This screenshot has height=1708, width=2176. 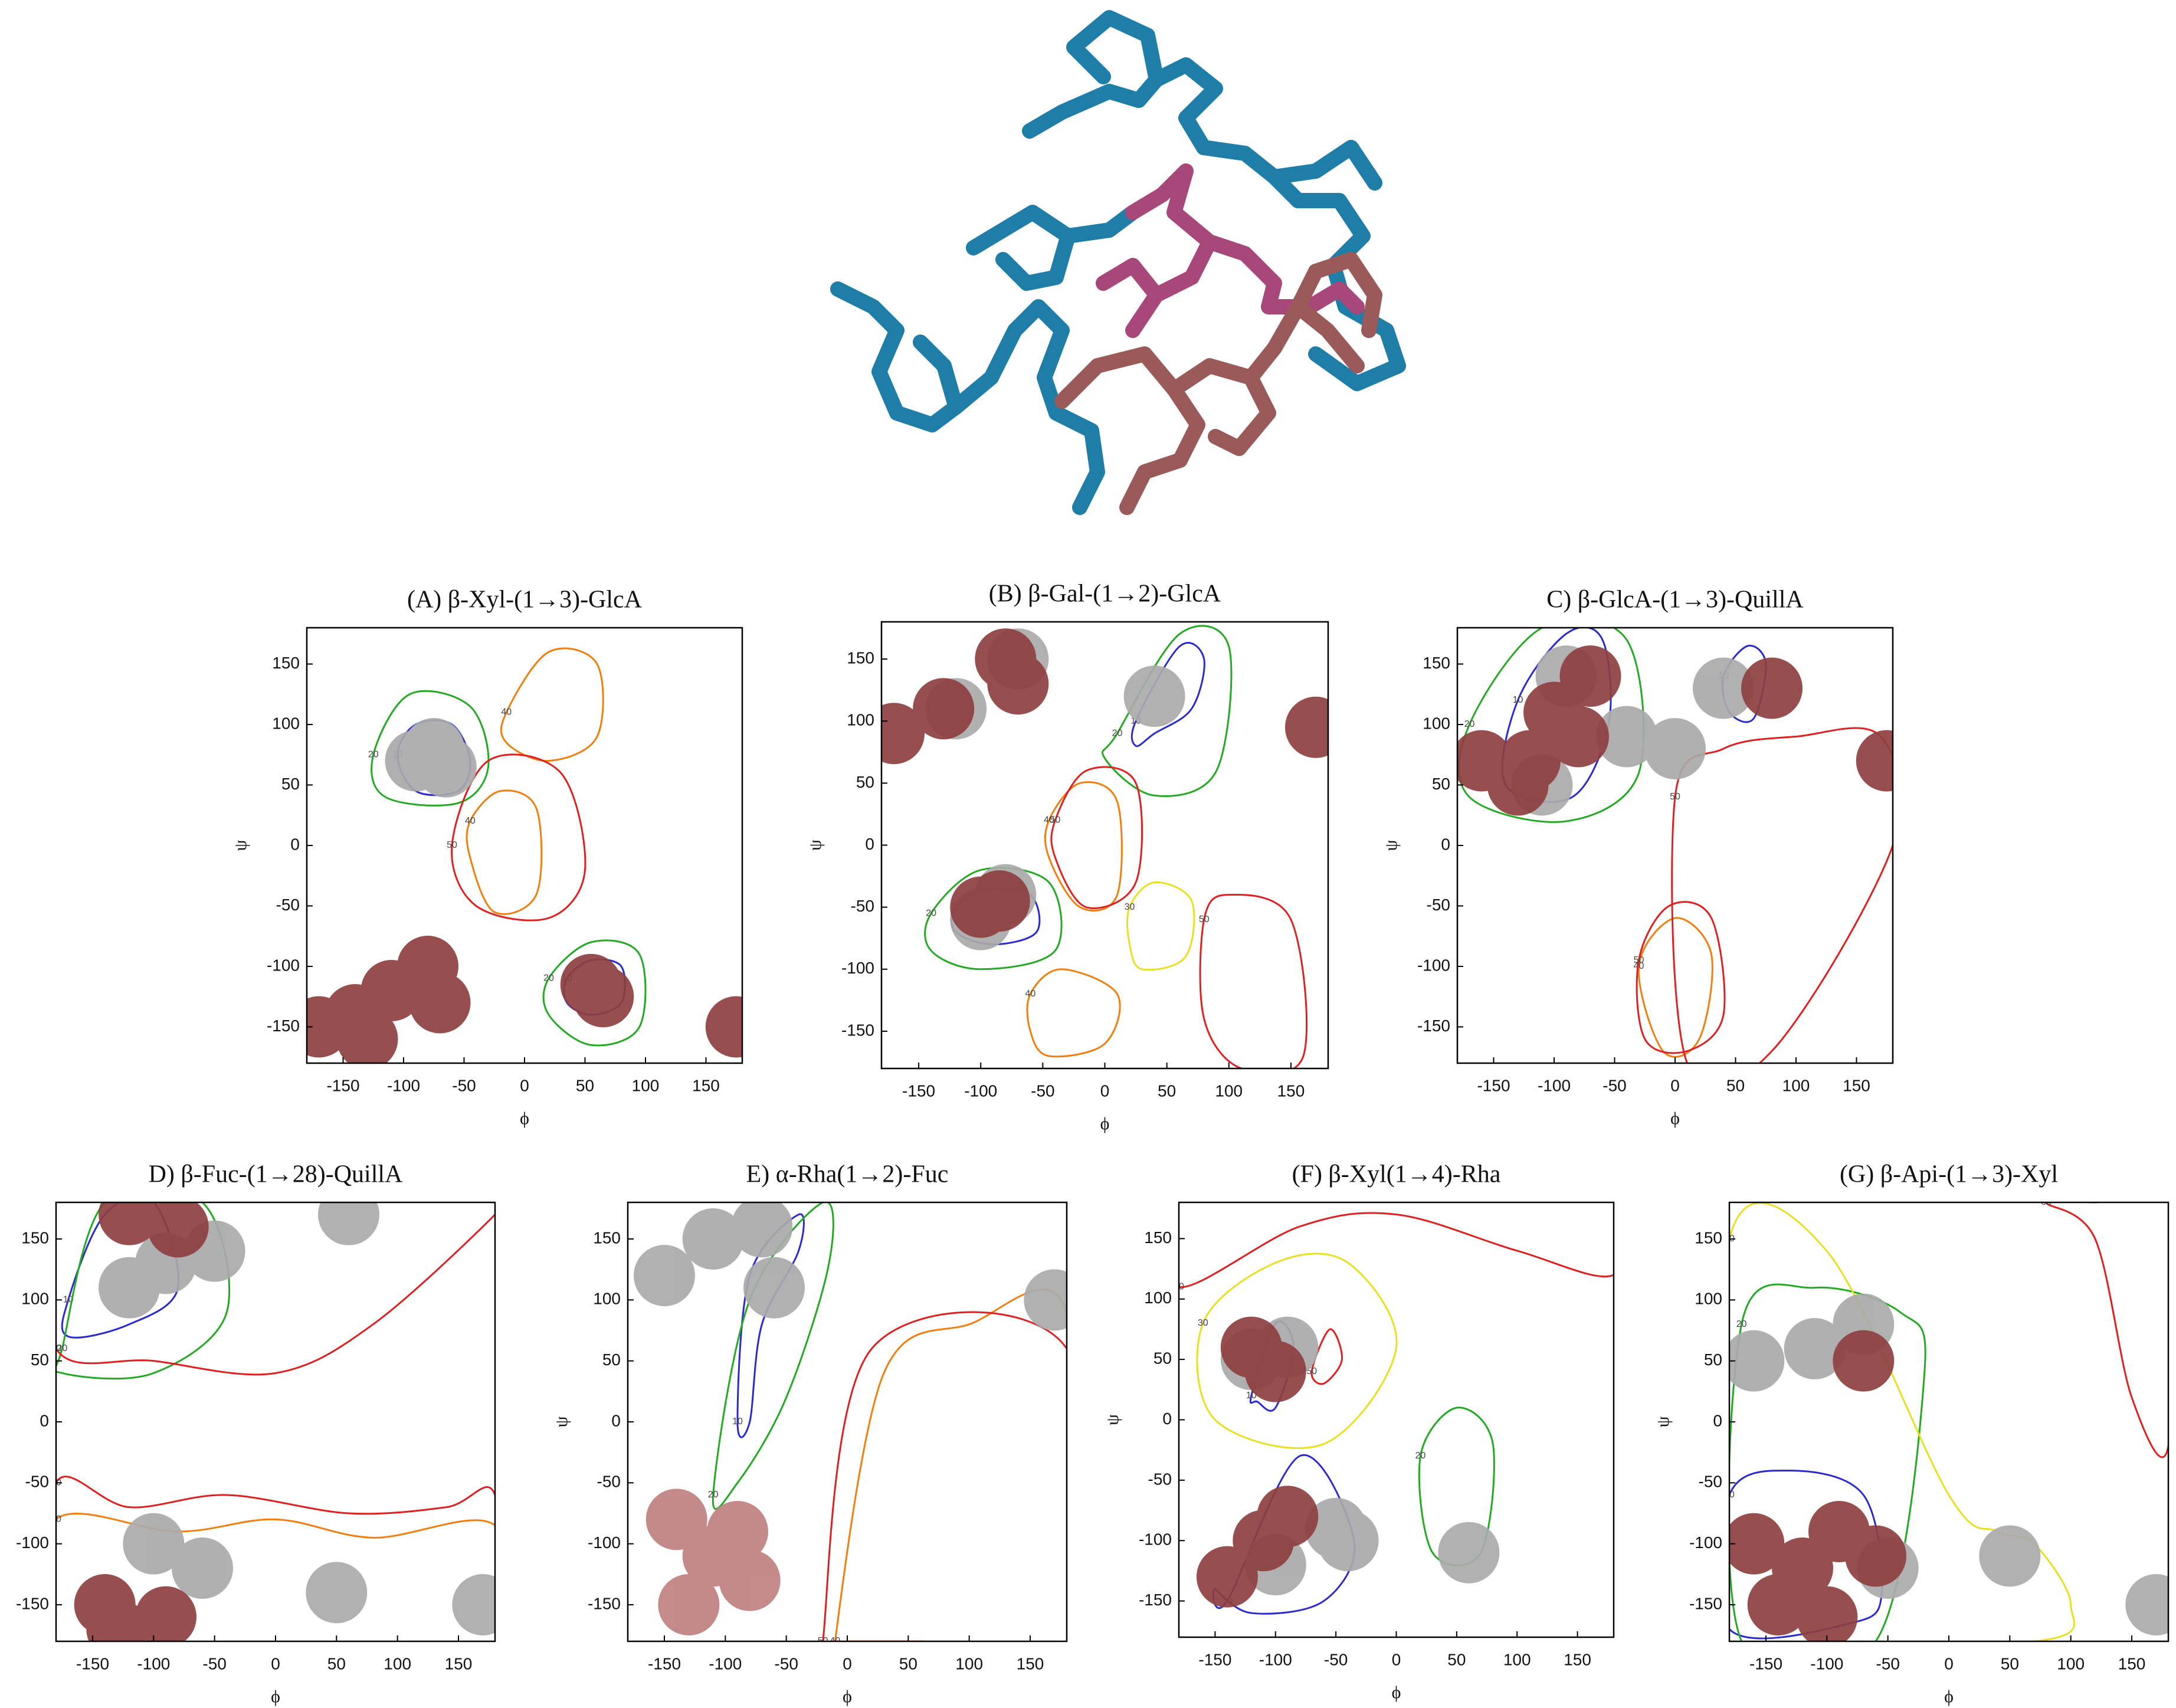 I want to click on x-tick-label: -150, so click(x=664, y=1663).